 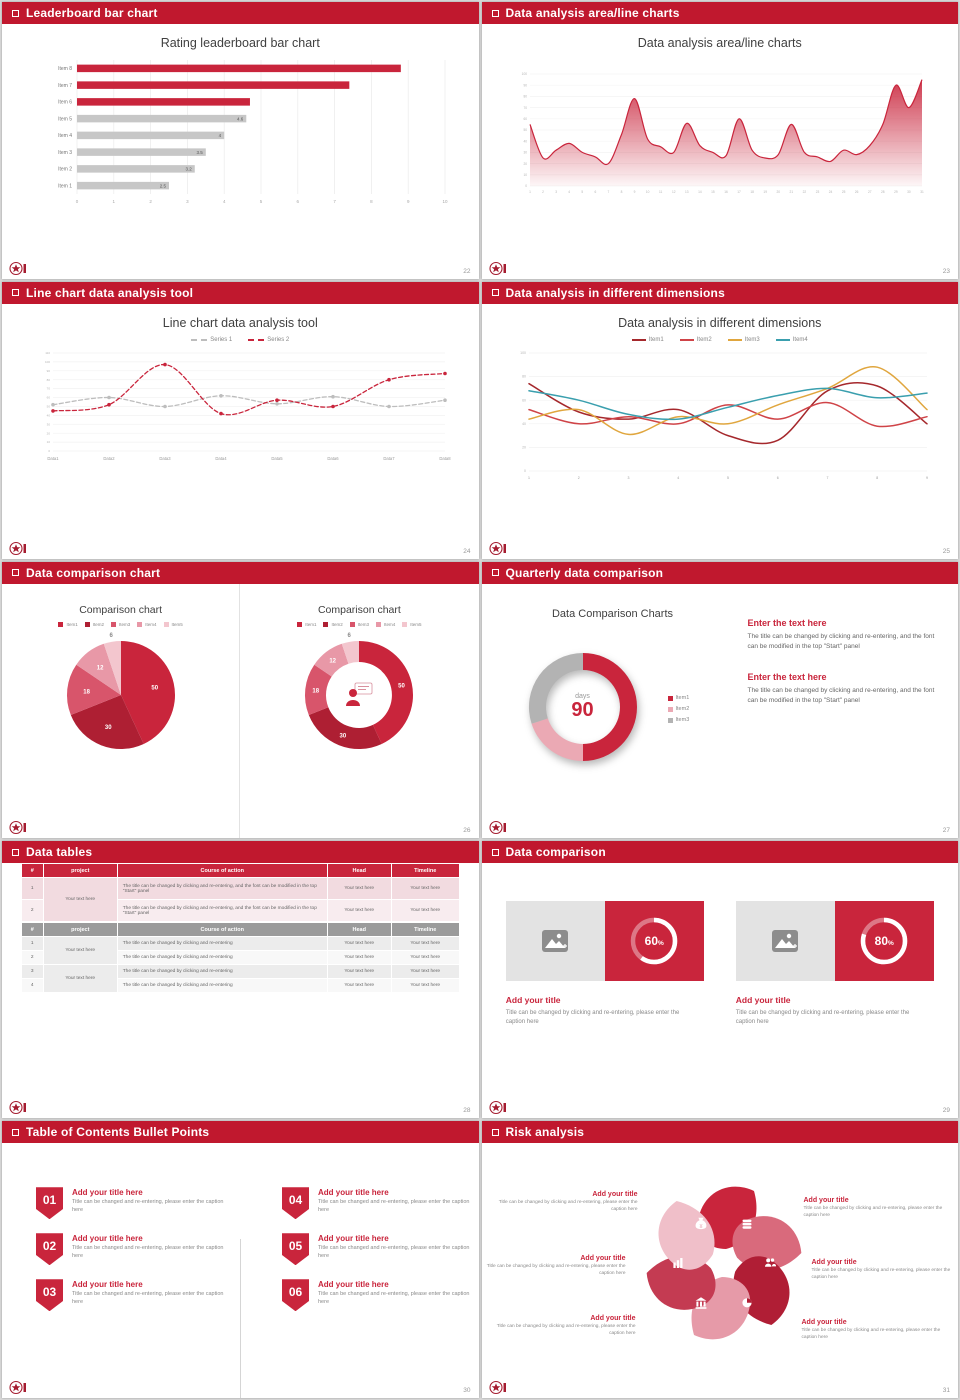 I want to click on item-number: 05, so click(x=295, y=1245).